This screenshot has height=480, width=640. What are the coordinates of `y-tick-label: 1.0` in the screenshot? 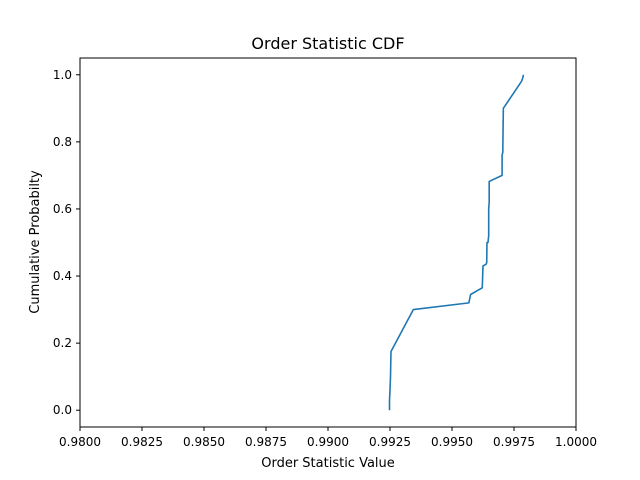 It's located at (62, 75).